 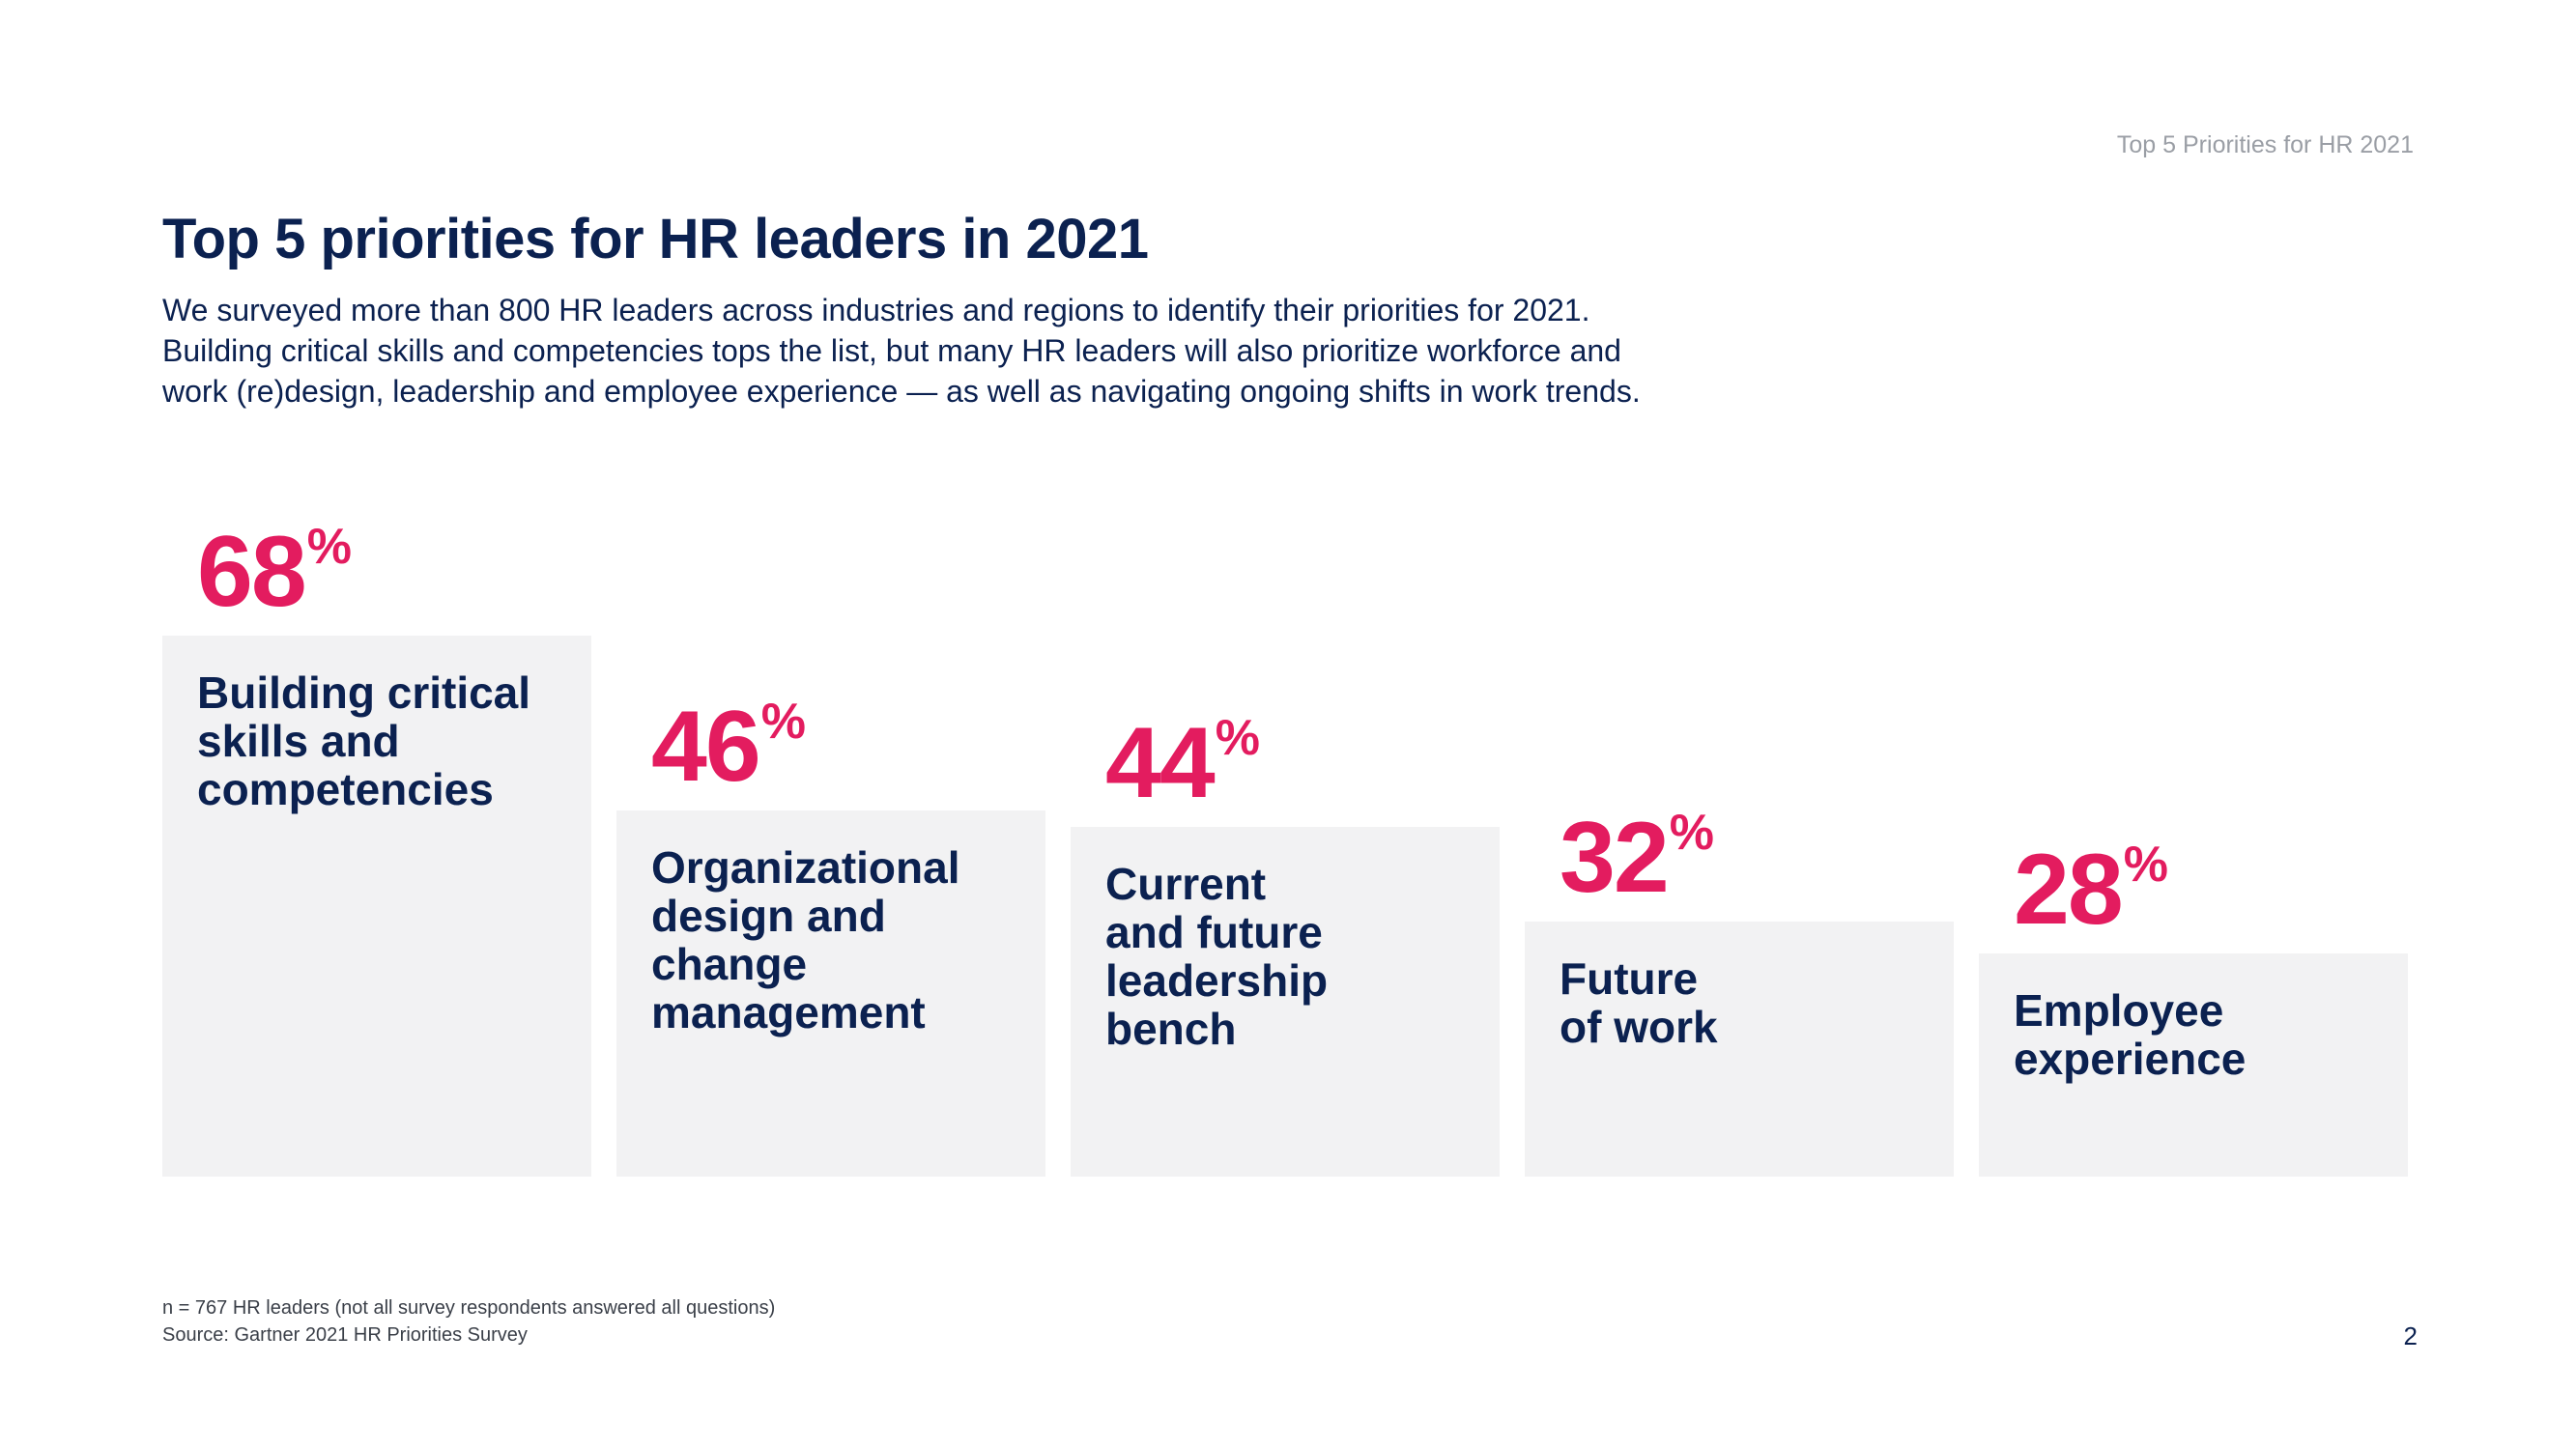 I want to click on value-label: 32%, so click(x=1637, y=856).